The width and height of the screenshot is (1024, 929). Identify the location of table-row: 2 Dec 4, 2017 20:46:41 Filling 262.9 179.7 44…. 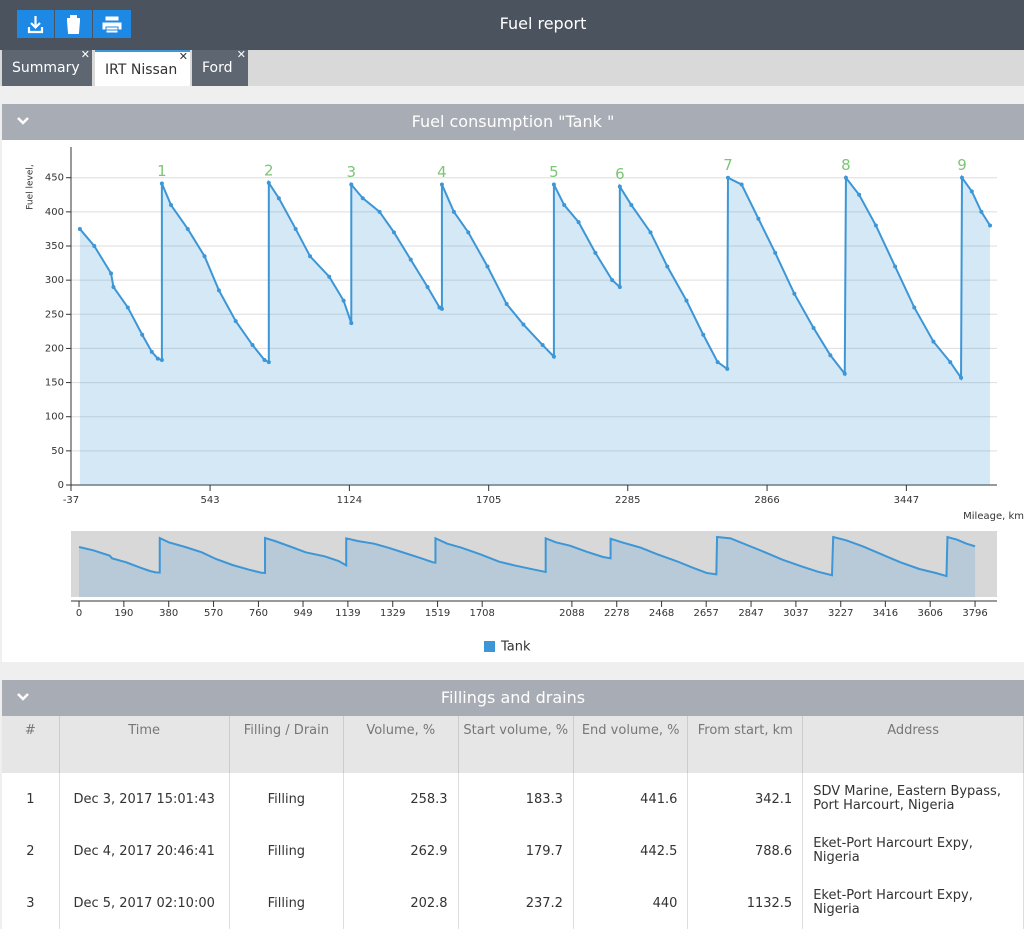
(513, 851).